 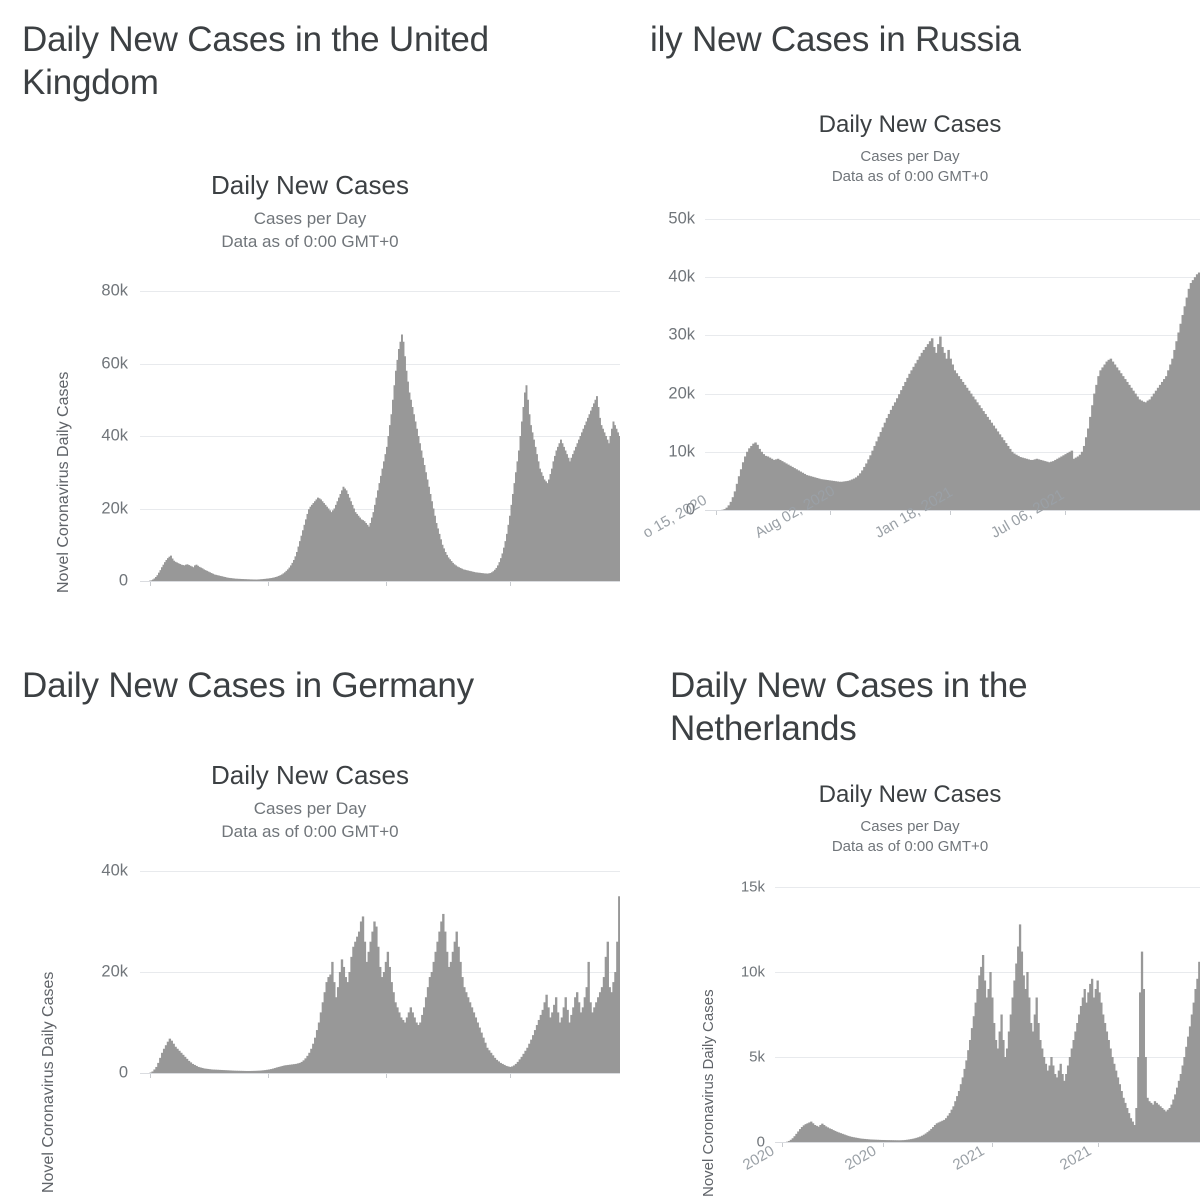 What do you see at coordinates (681, 218) in the screenshot?
I see `y-tick-label: 50k` at bounding box center [681, 218].